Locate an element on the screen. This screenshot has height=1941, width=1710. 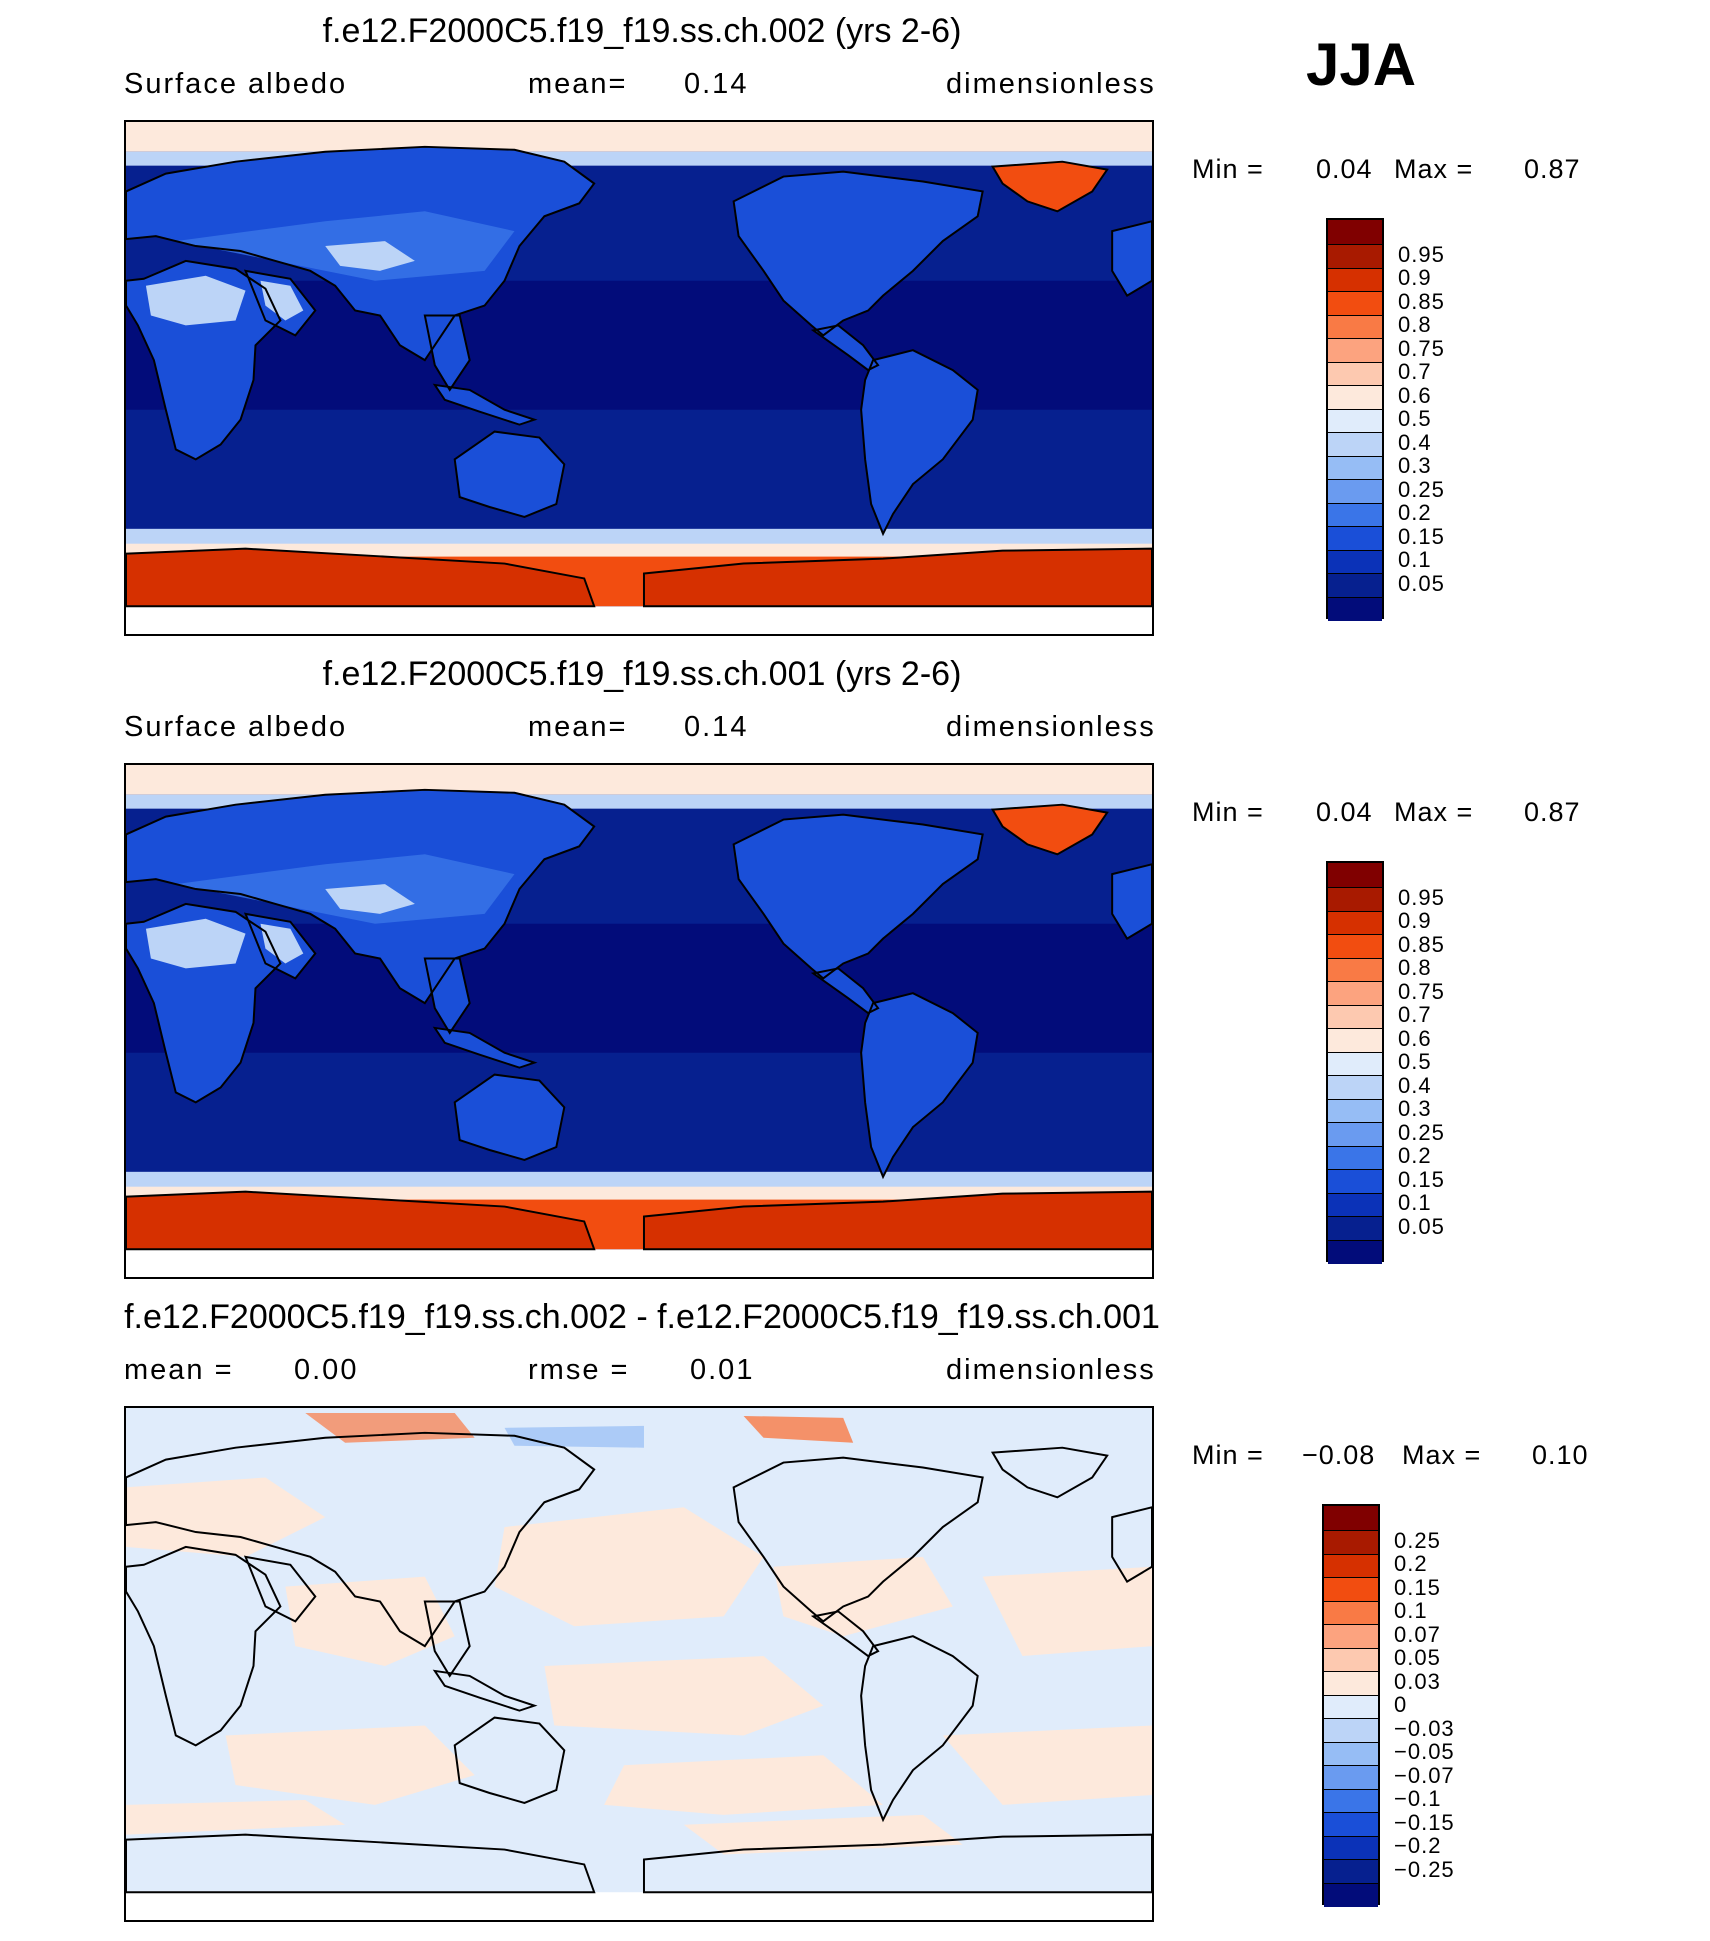
antarctic-ice-edge is located at coordinates (639, 1180).